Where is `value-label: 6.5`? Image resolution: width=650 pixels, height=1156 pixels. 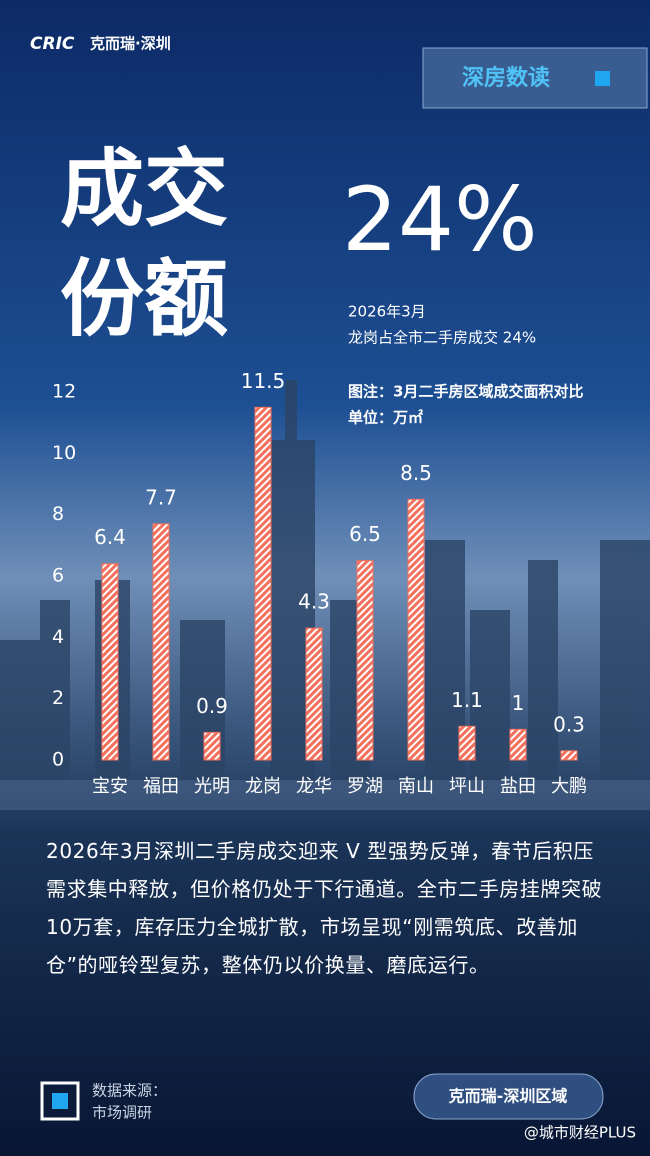 value-label: 6.5 is located at coordinates (365, 534).